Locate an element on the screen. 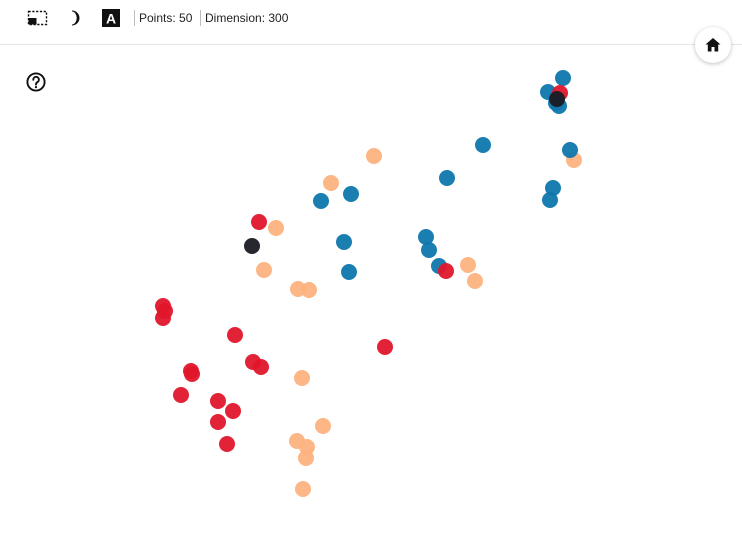 The image size is (742, 534). label-letter: A is located at coordinates (111, 19).